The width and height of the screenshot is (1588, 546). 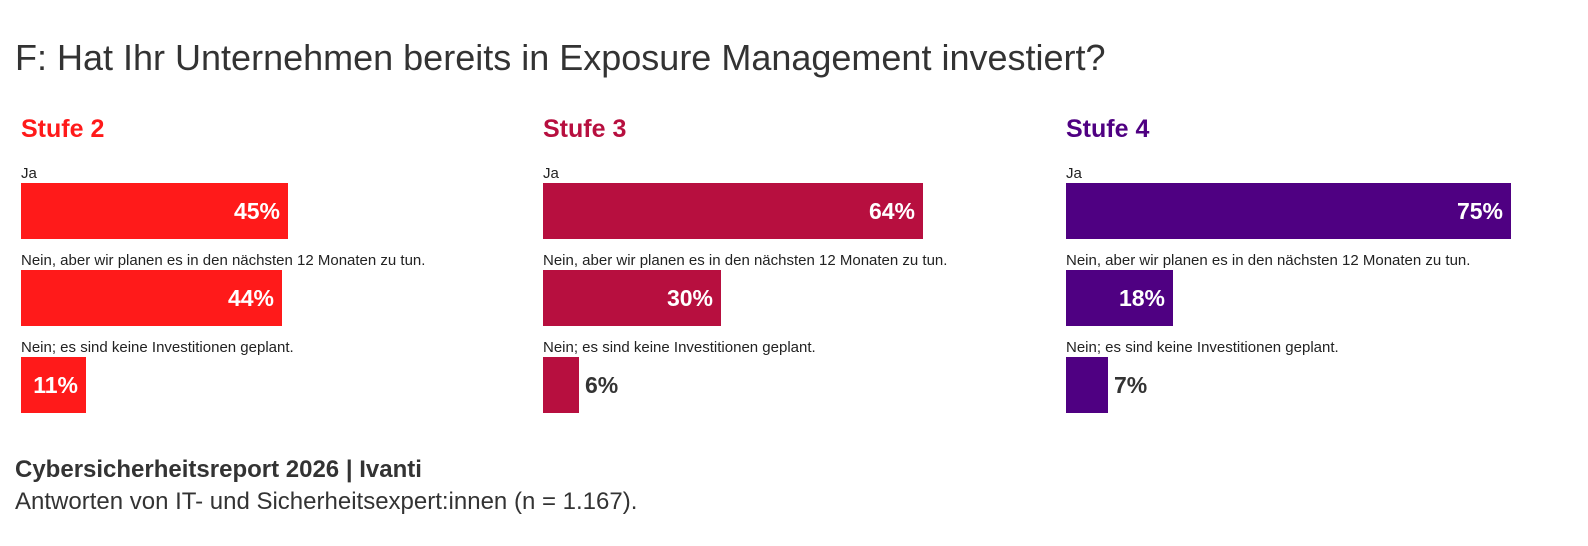 I want to click on value-label: 75%, so click(x=1479, y=211).